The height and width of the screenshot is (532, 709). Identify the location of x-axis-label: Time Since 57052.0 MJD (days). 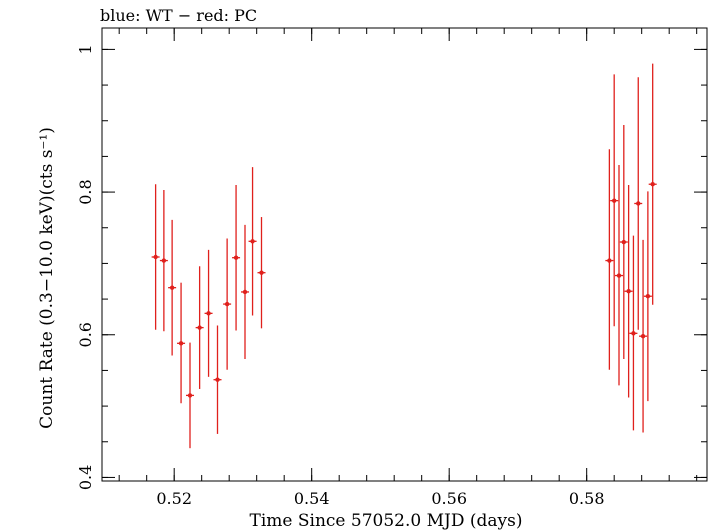
(386, 521).